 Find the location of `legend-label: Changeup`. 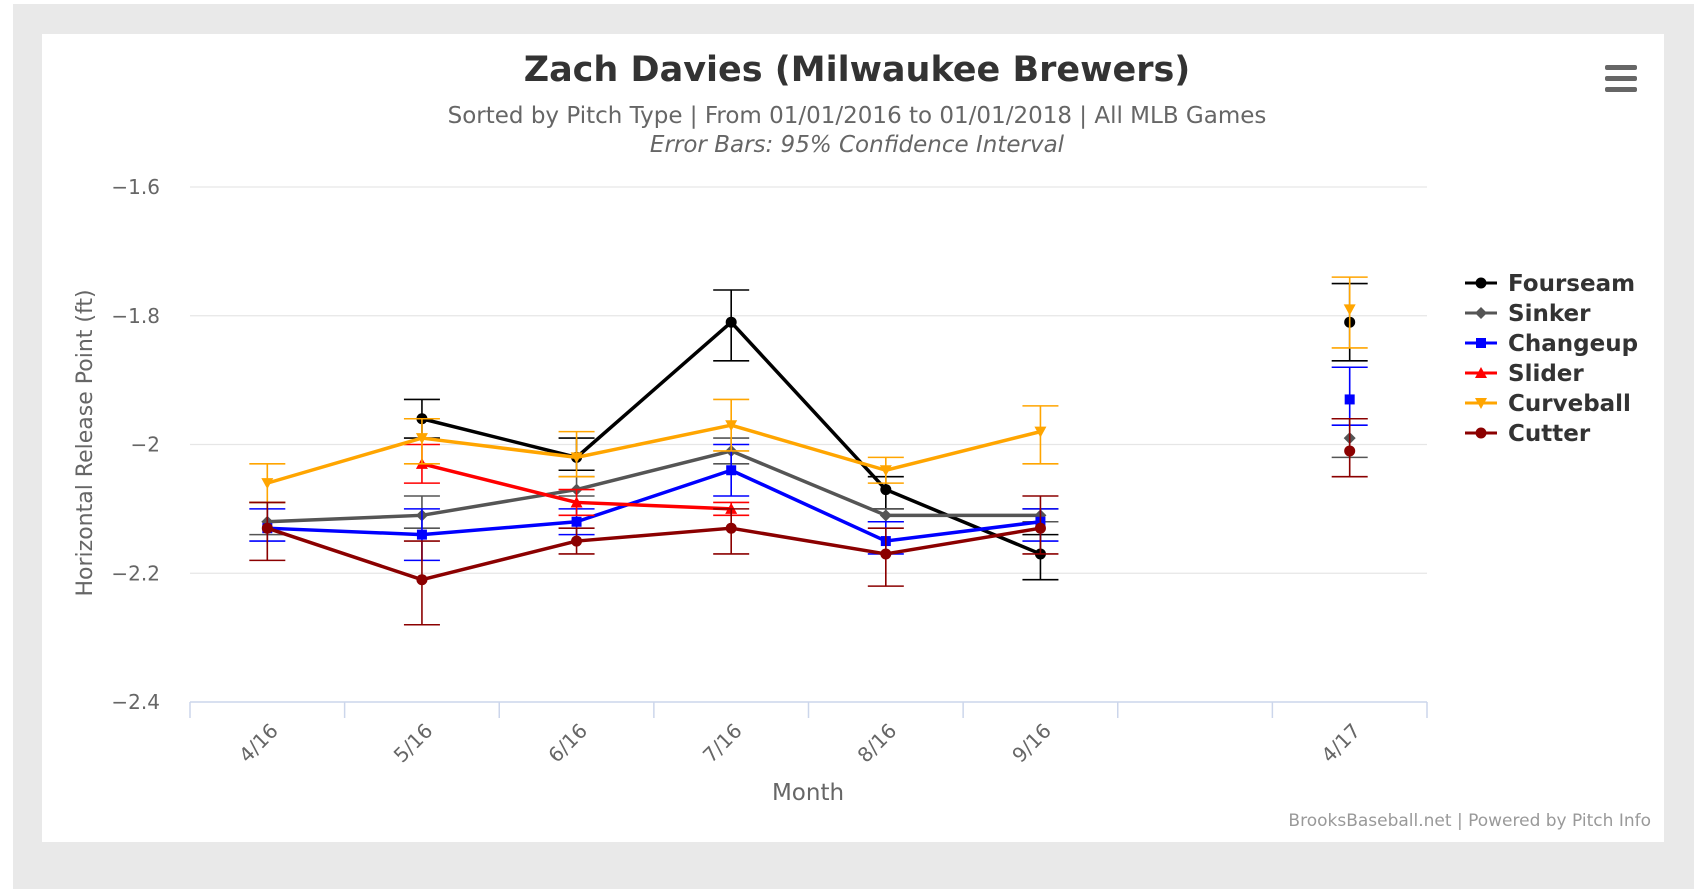

legend-label: Changeup is located at coordinates (1573, 344).